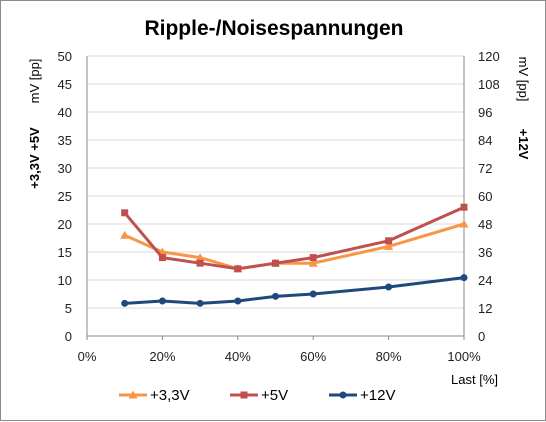  I want to click on right-tick-label: 24, so click(485, 280).